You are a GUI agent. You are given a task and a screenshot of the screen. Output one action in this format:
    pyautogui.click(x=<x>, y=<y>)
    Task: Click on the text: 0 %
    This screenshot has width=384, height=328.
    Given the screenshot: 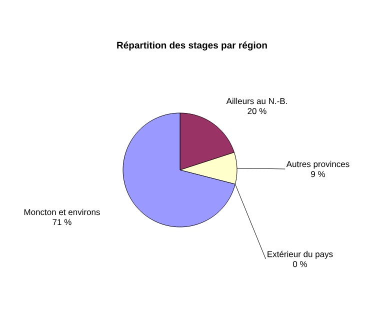 What is the action you would take?
    pyautogui.click(x=300, y=264)
    